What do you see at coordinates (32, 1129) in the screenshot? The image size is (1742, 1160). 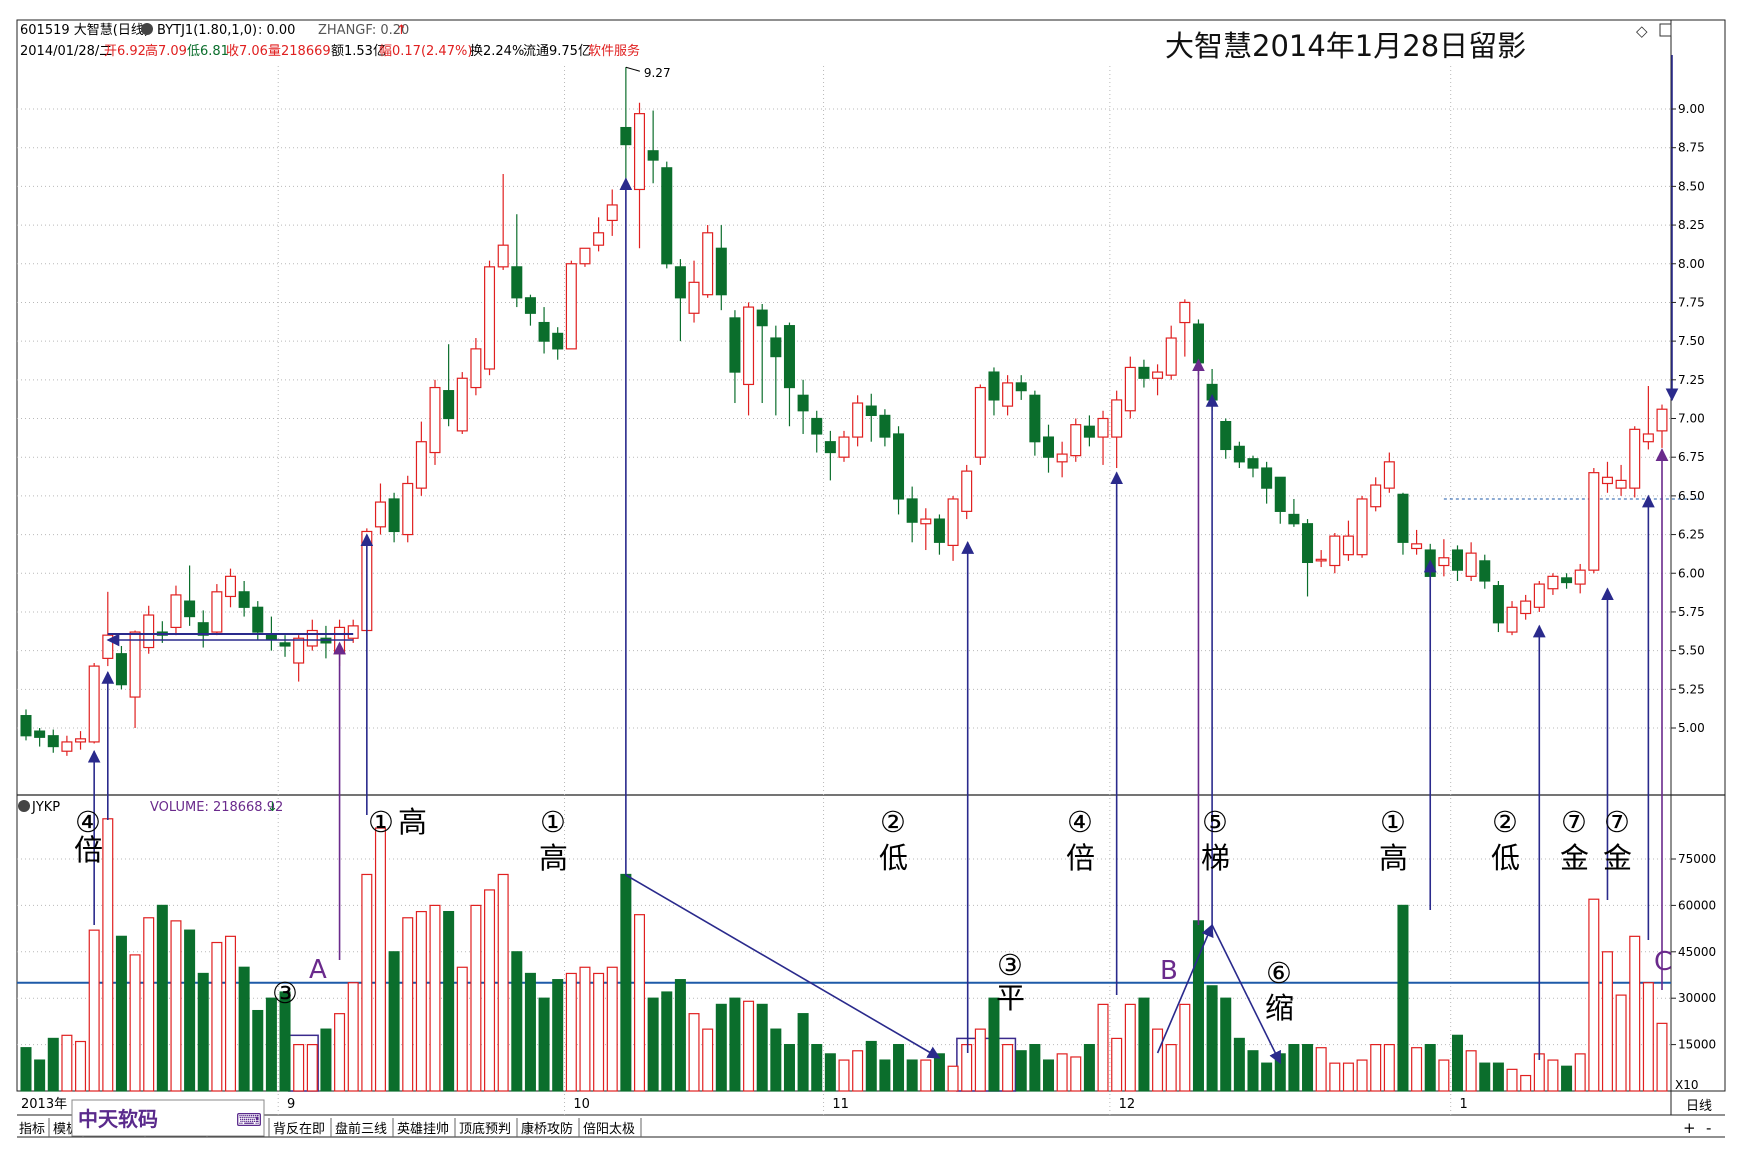 I see `bottom-tab: 指标` at bounding box center [32, 1129].